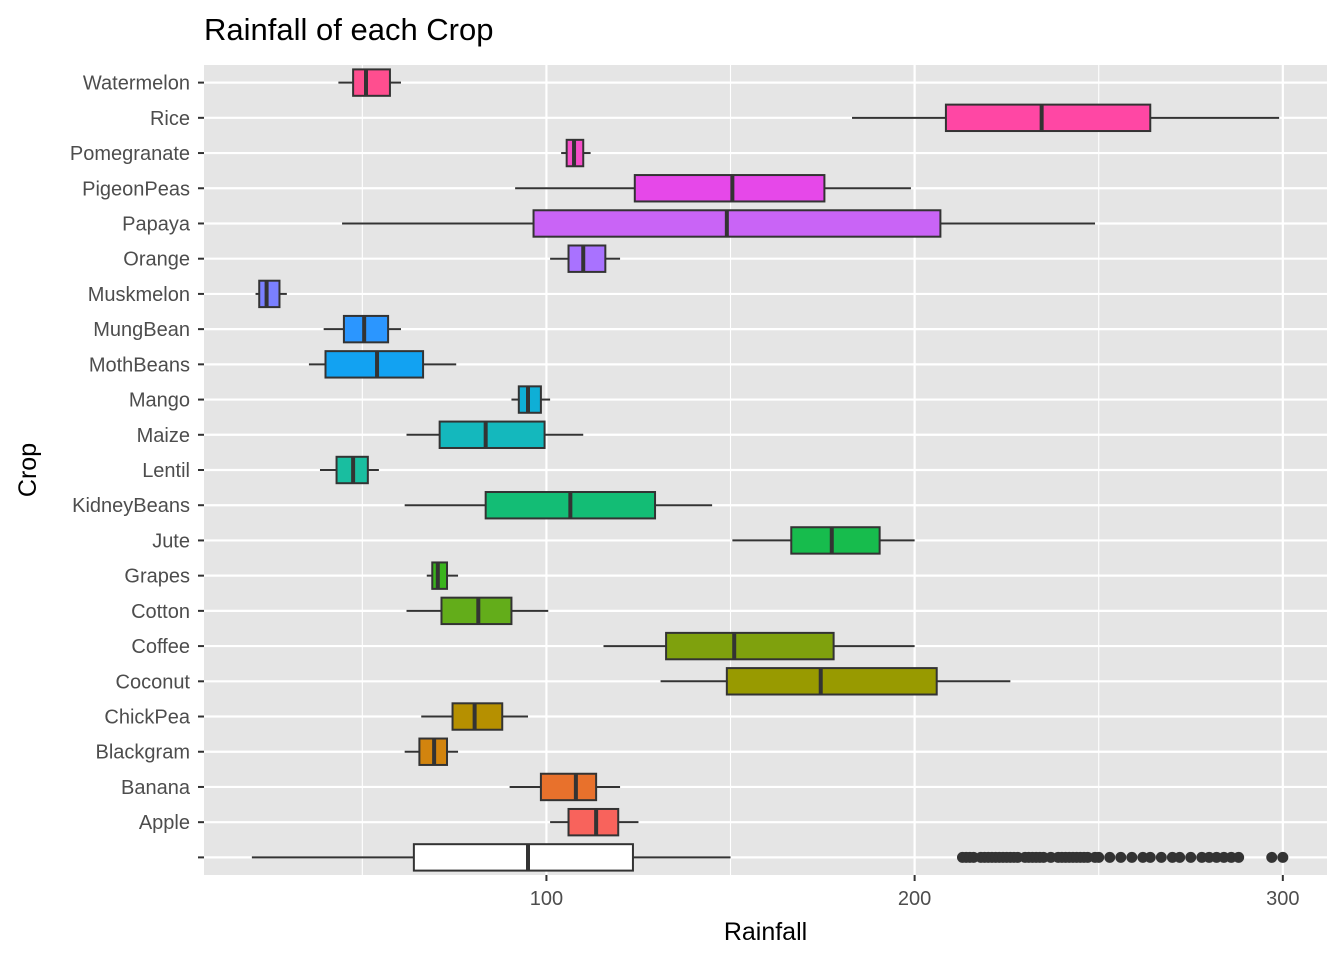 Image resolution: width=1344 pixels, height=960 pixels. Describe the element at coordinates (163, 436) in the screenshot. I see `y-tick-label: Maize` at that location.